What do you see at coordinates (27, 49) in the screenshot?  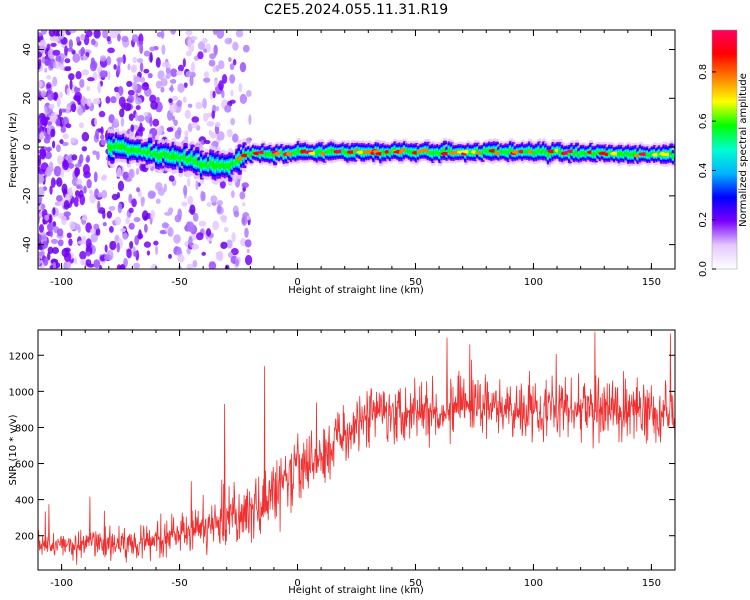 I see `spectrogram-y-tick-label: 40` at bounding box center [27, 49].